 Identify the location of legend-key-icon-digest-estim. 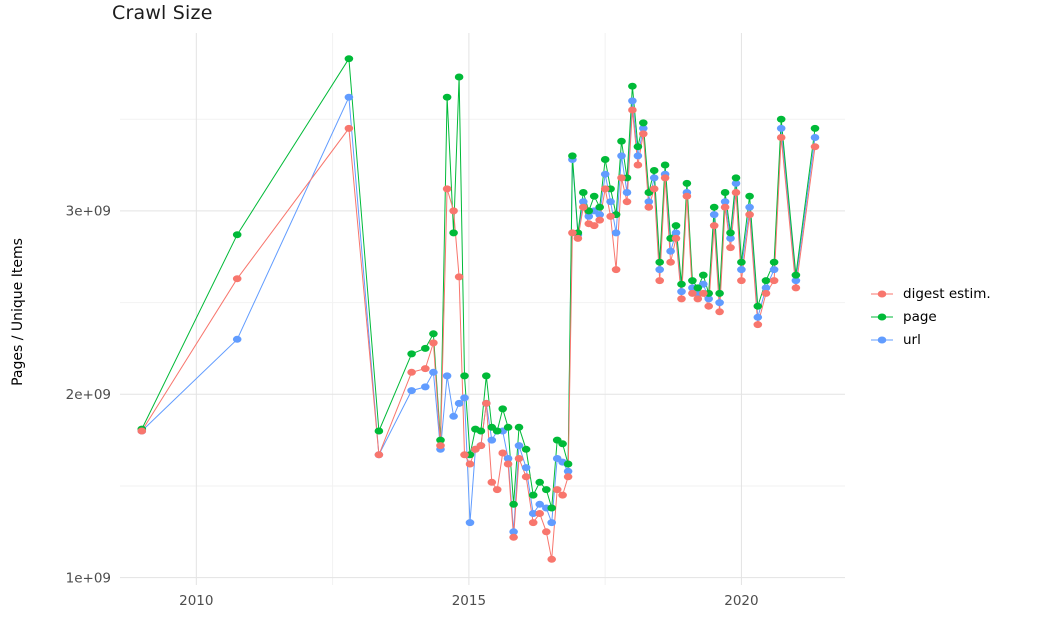
(882, 294).